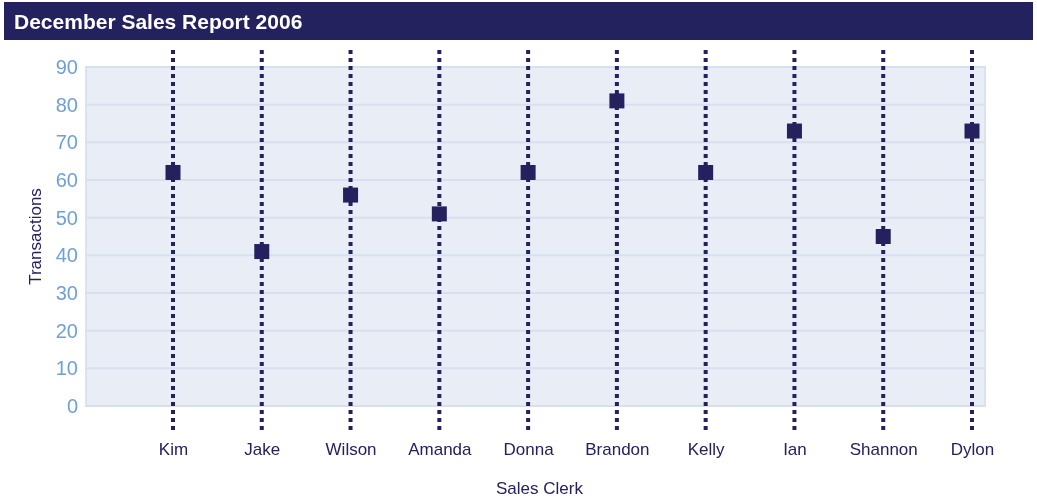 Image resolution: width=1037 pixels, height=497 pixels. Describe the element at coordinates (66, 66) in the screenshot. I see `y-tick-label: 90` at that location.